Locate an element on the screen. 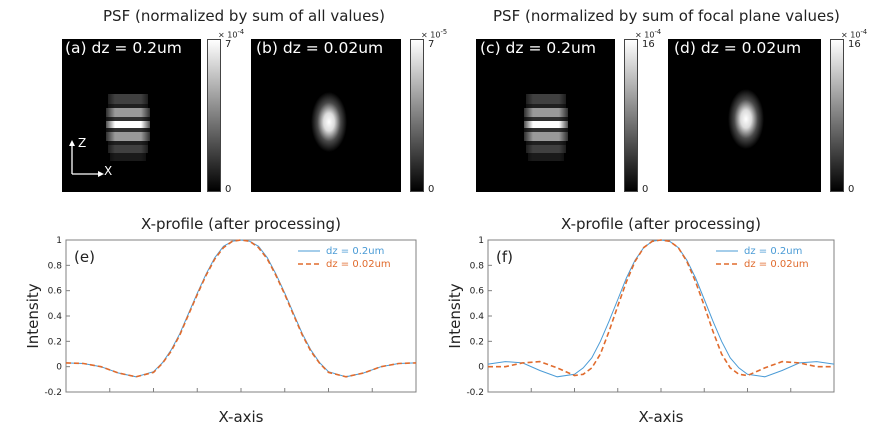 The image size is (883, 435). colorbar-d is located at coordinates (837, 115).